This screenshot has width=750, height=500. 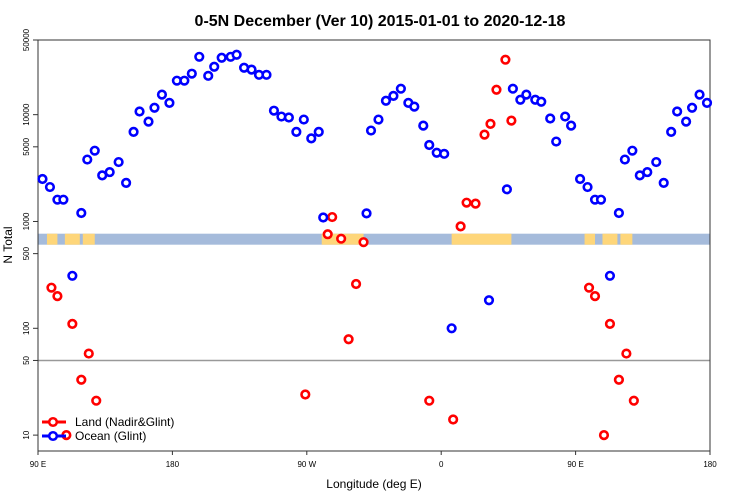 What do you see at coordinates (26, 253) in the screenshot?
I see `y-tick-label: 500` at bounding box center [26, 253].